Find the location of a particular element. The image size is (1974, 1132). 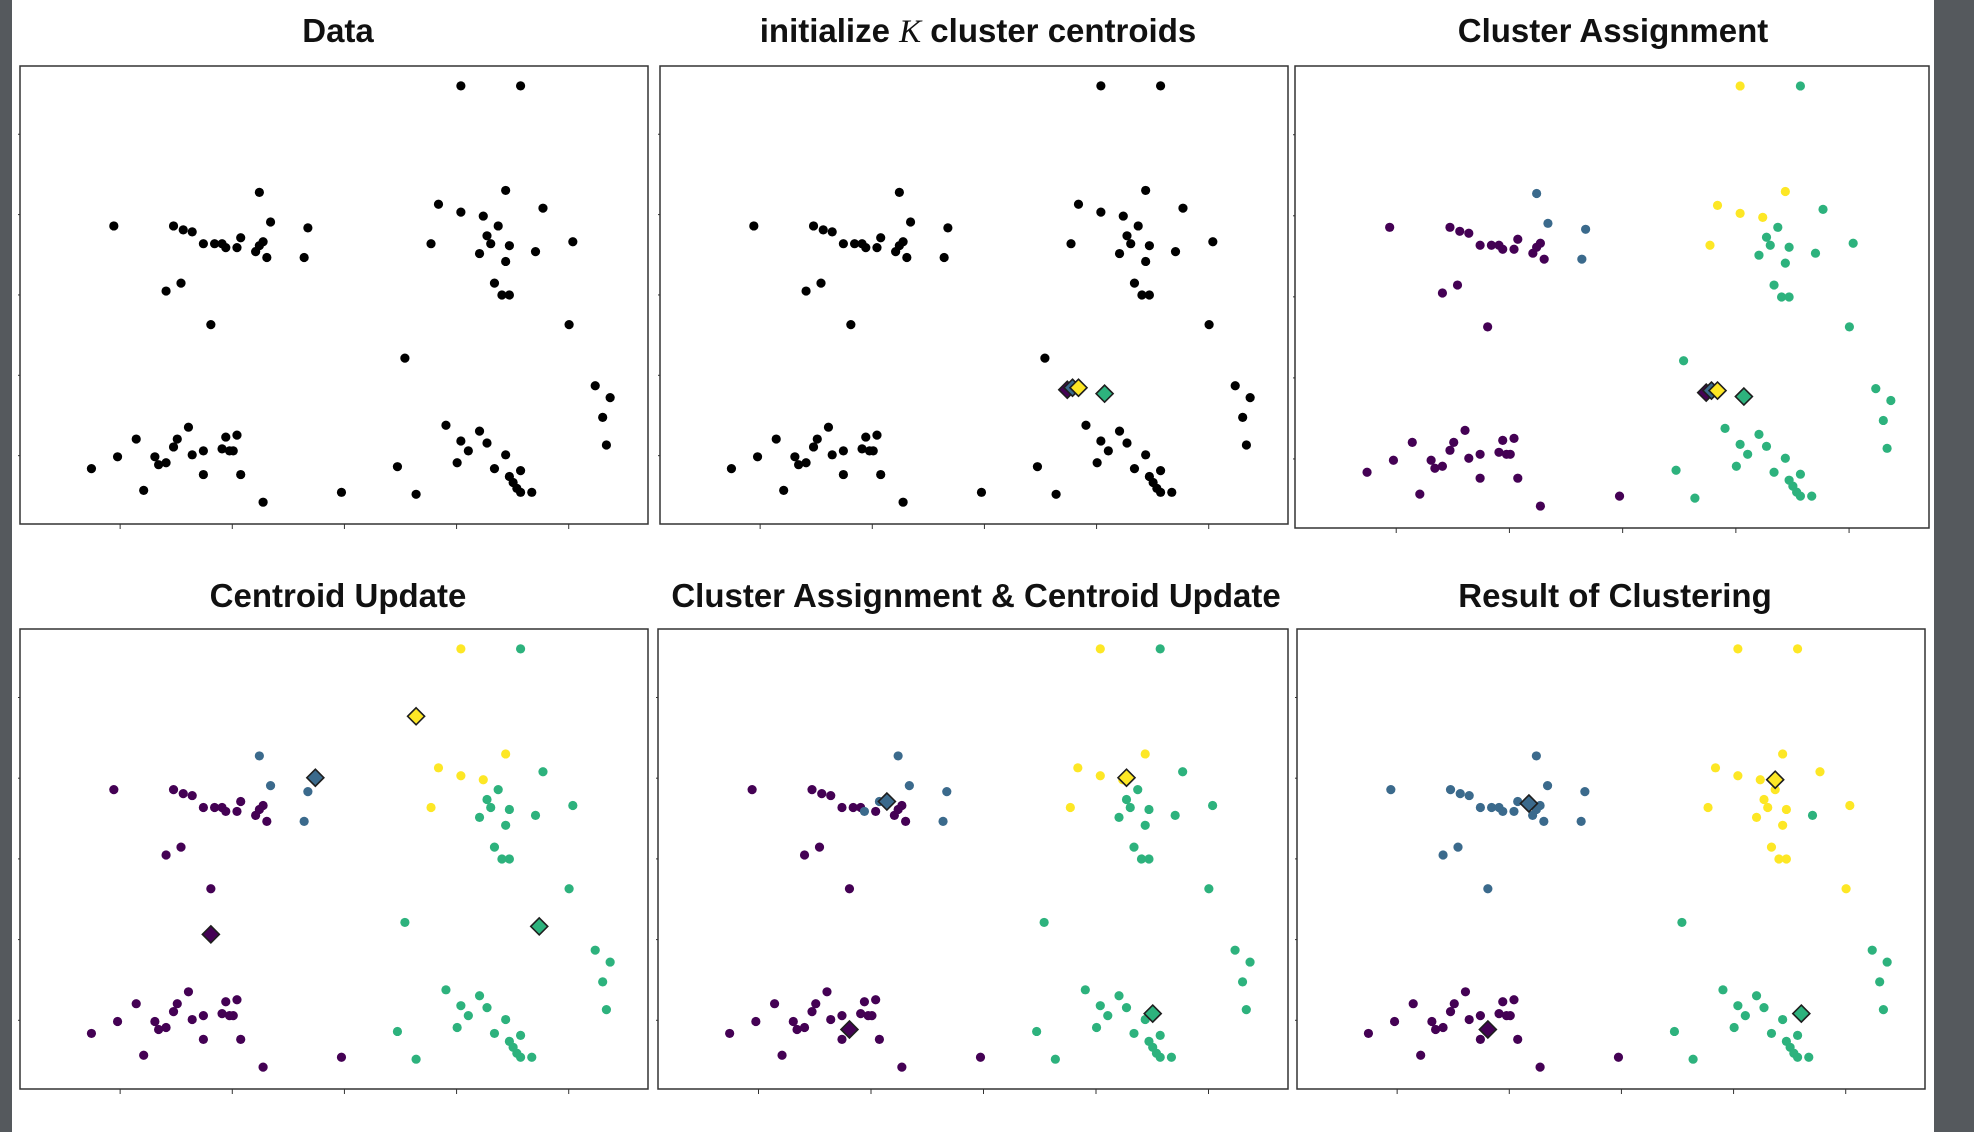

panel-title-part: K is located at coordinates (910, 32).